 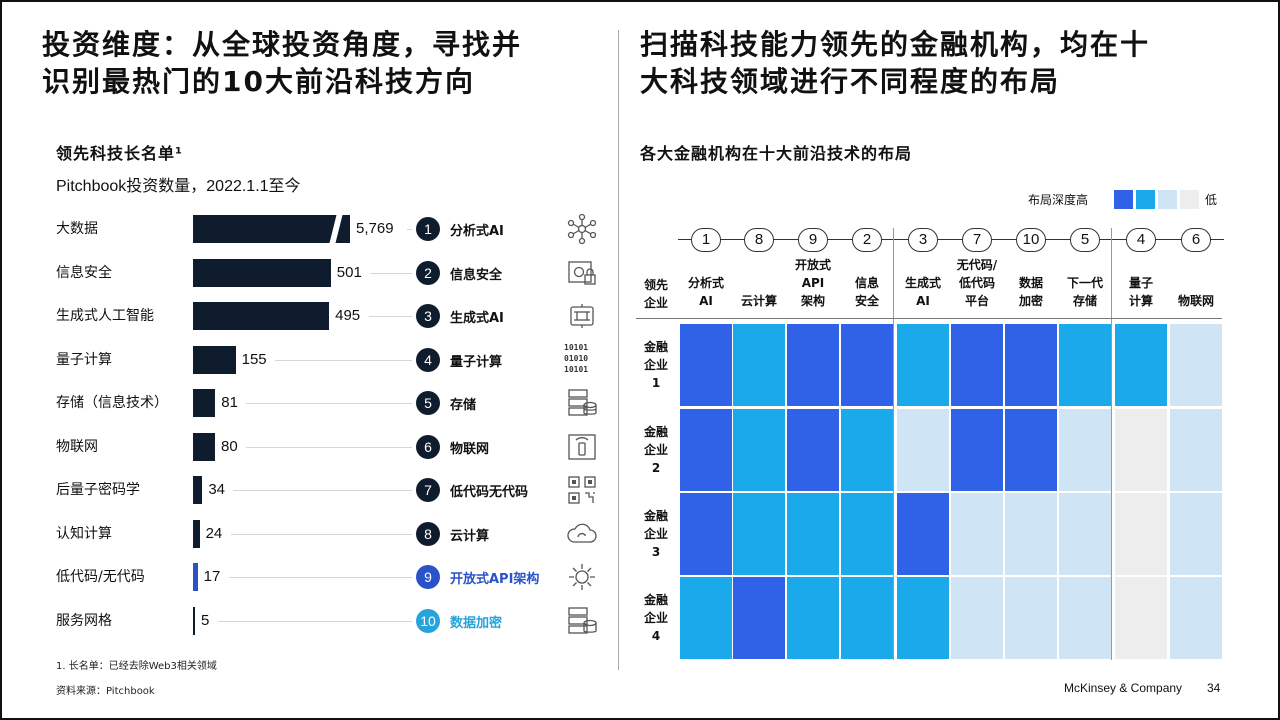 What do you see at coordinates (1030, 301) in the screenshot?
I see `column-header-line: 加密` at bounding box center [1030, 301].